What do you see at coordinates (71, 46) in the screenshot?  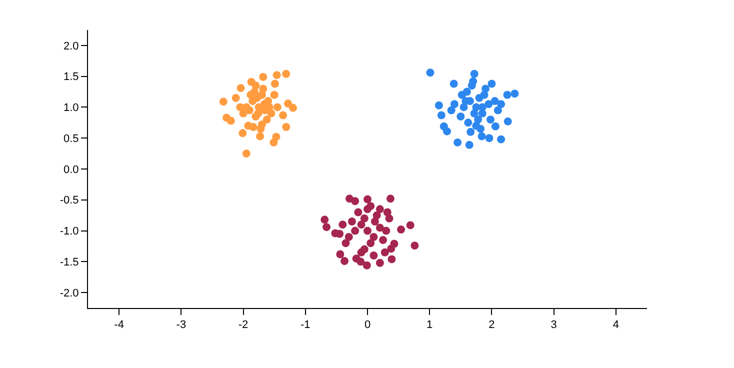 I see `y-tick-label: 2.0` at bounding box center [71, 46].